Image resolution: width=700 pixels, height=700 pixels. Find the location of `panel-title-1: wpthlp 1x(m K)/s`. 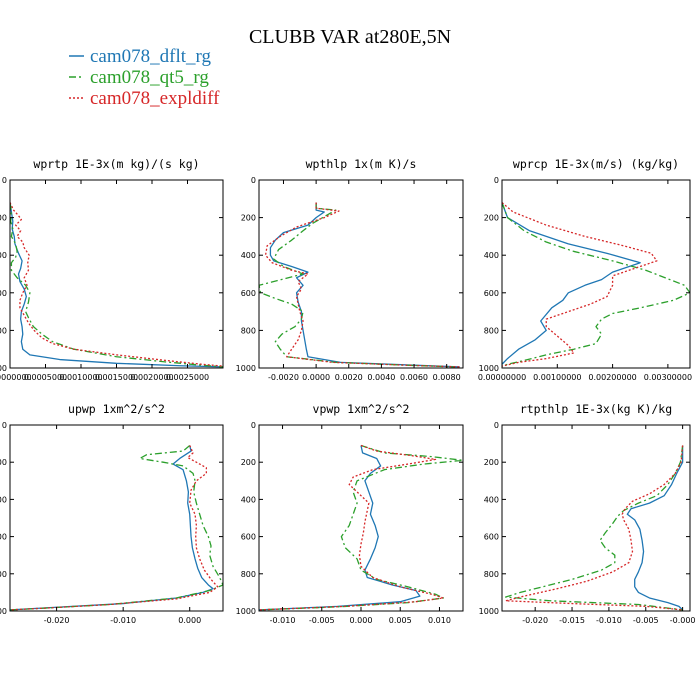

panel-title-1: wpthlp 1x(m K)/s is located at coordinates (361, 164).